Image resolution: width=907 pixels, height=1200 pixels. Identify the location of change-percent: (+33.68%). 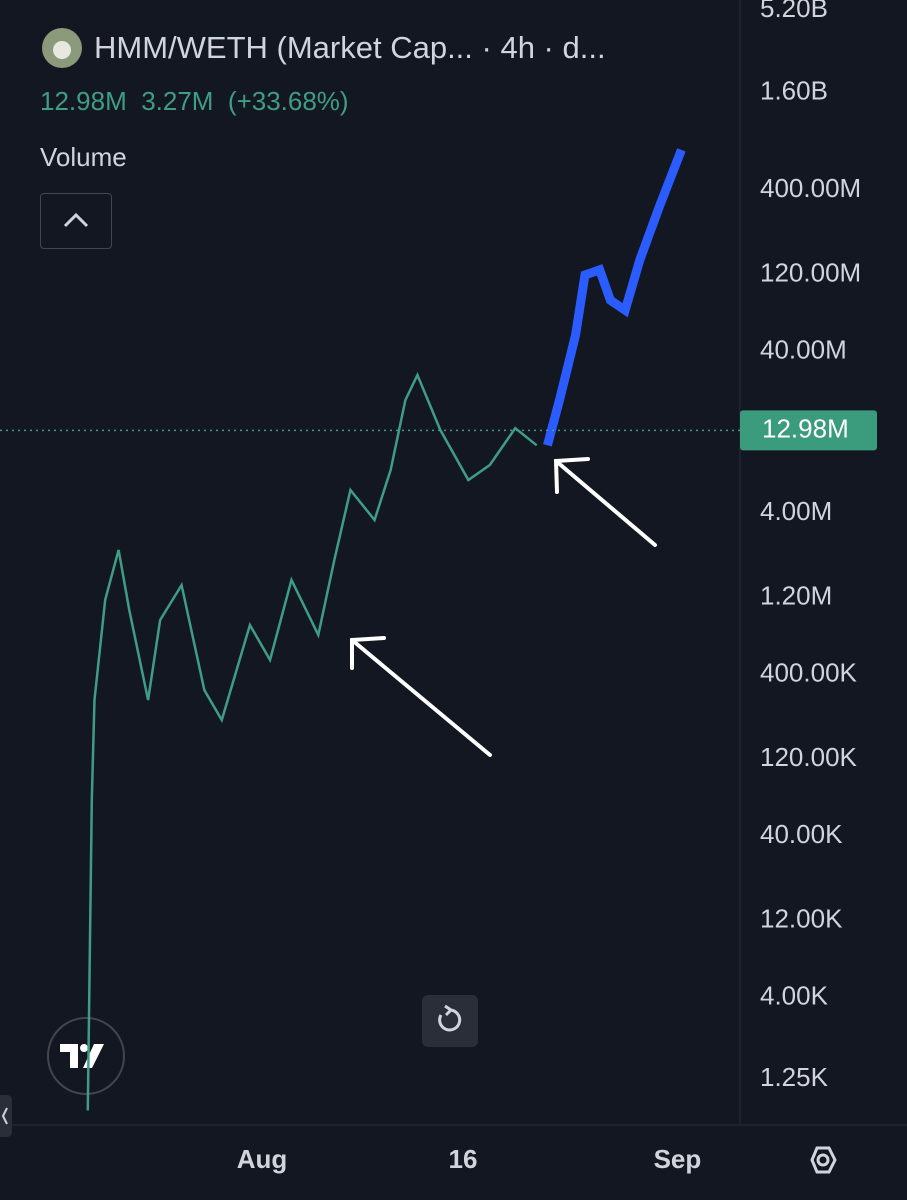
(288, 101).